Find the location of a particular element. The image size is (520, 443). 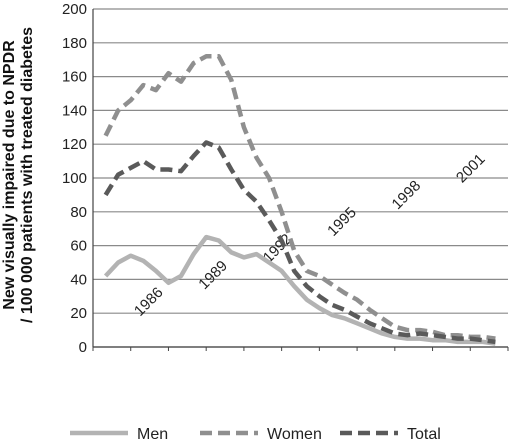

x-tick-1986: 1986 is located at coordinates (149, 302).